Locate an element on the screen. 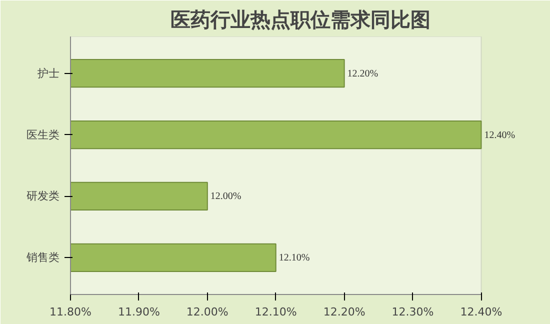  x-tick-label: 12.00% is located at coordinates (207, 312).